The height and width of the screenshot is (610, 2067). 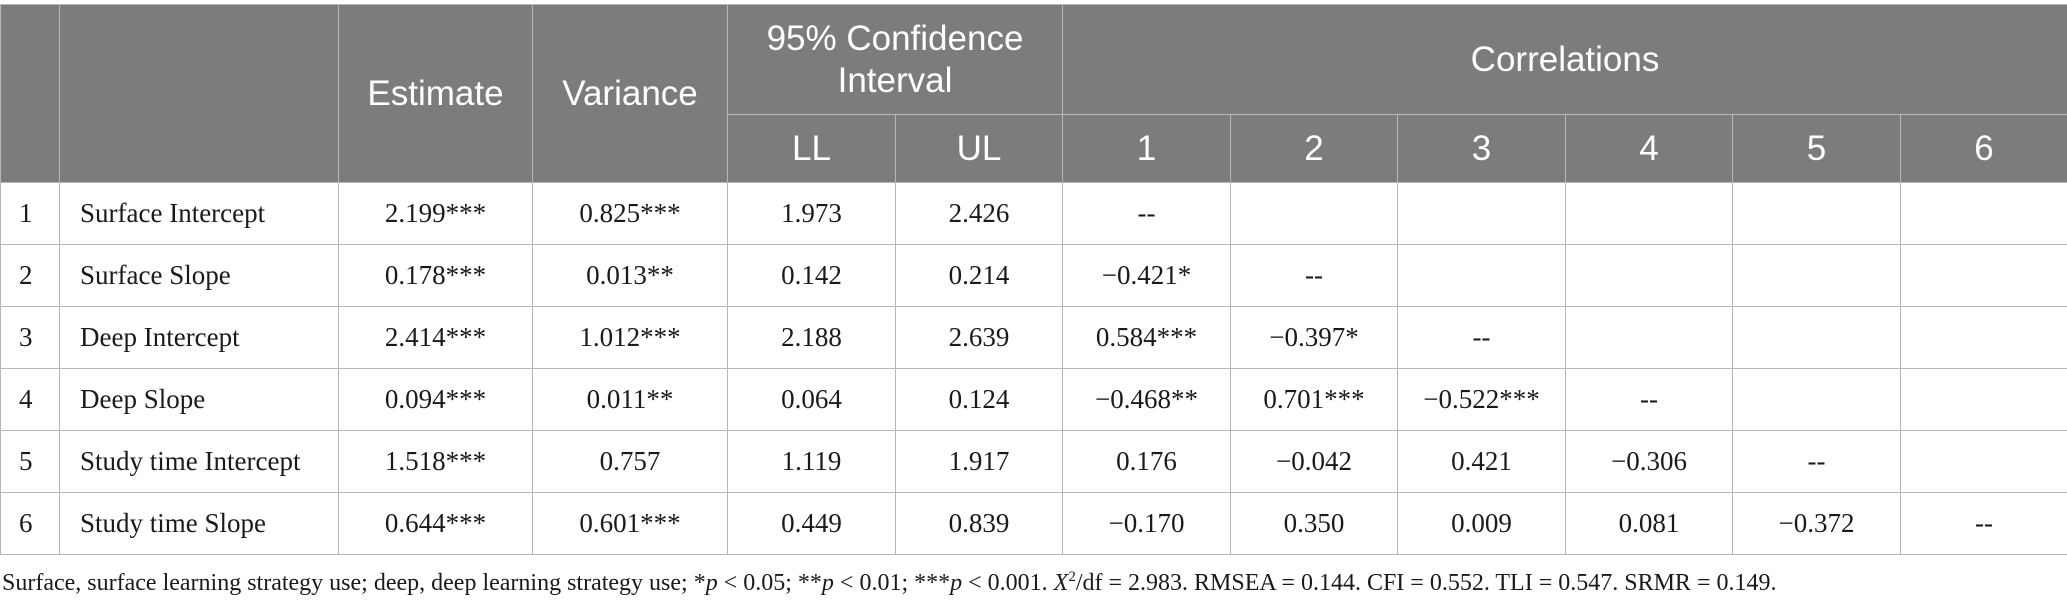 What do you see at coordinates (811, 148) in the screenshot?
I see `header-ll: LL` at bounding box center [811, 148].